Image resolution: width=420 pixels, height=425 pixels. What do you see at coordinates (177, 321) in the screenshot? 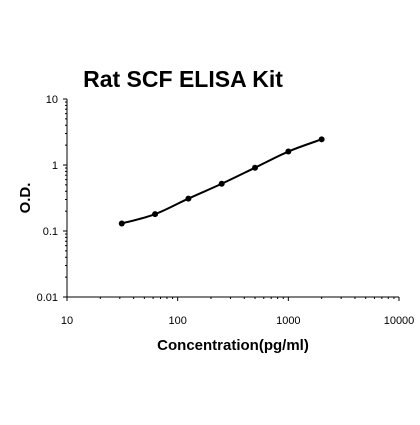
I see `x-tick-label: 100` at bounding box center [177, 321].